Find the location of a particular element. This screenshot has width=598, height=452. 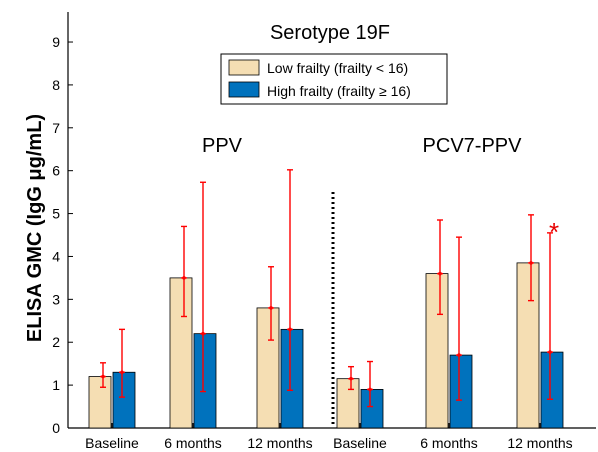

legend-swatch-low-frailty is located at coordinates (244, 67).